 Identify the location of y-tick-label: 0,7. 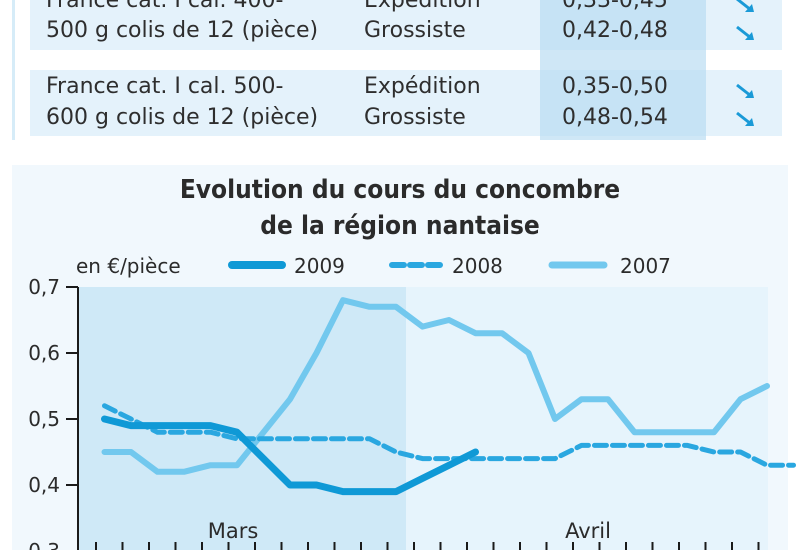
(44, 287).